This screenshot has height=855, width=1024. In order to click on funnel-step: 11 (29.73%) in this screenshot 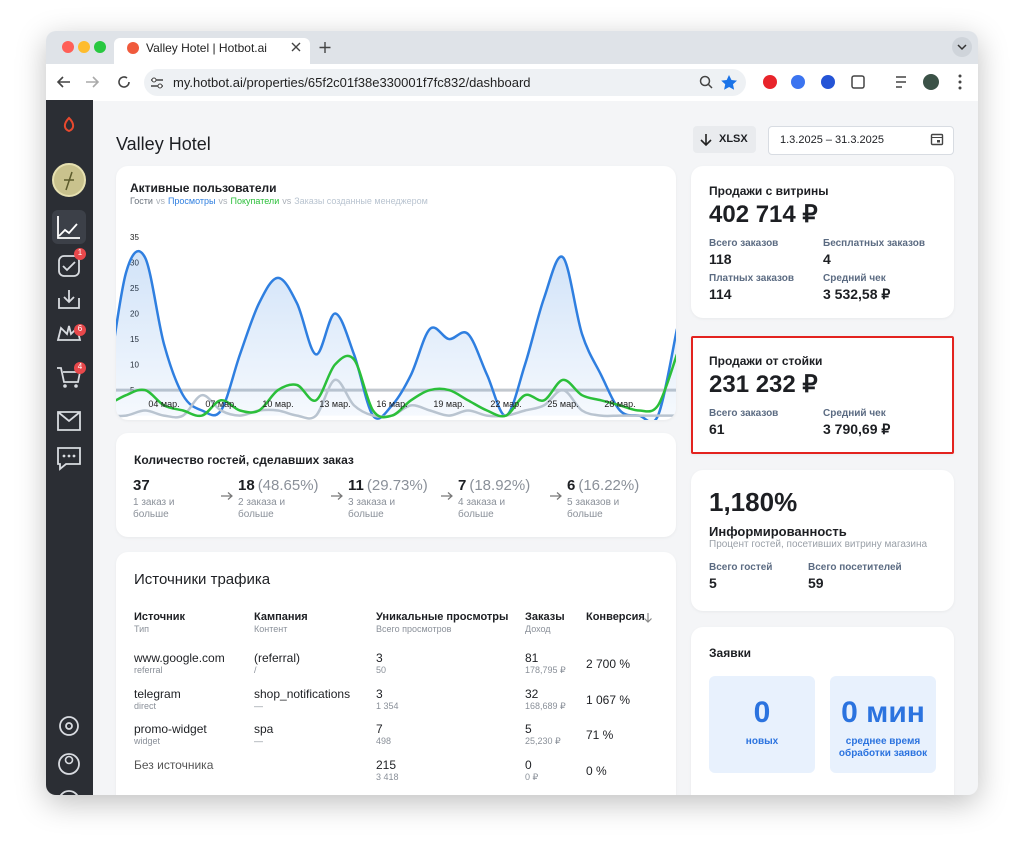, I will do `click(388, 485)`.